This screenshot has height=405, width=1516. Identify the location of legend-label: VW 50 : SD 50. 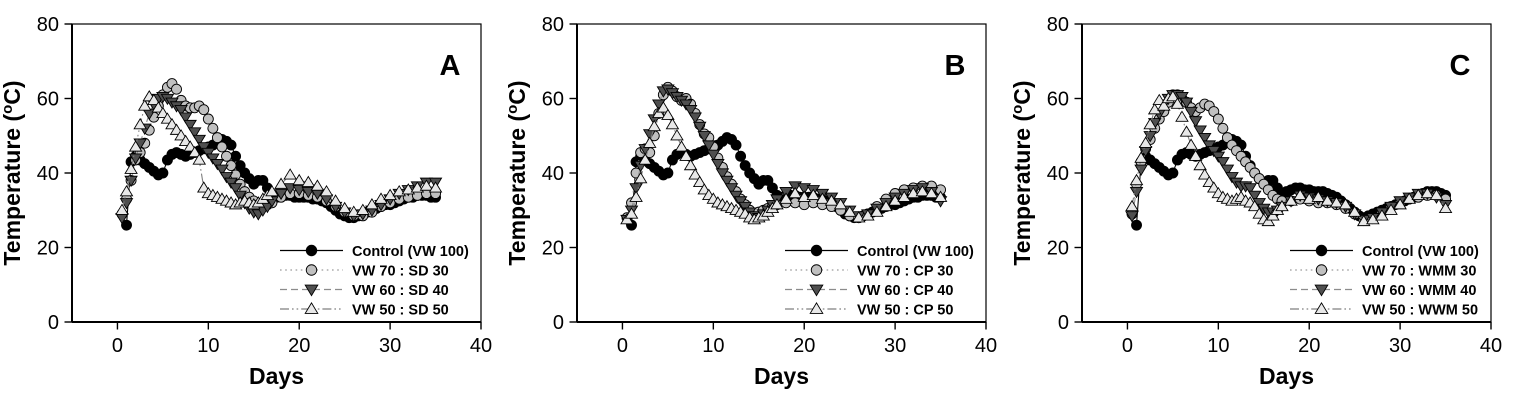
(400, 311).